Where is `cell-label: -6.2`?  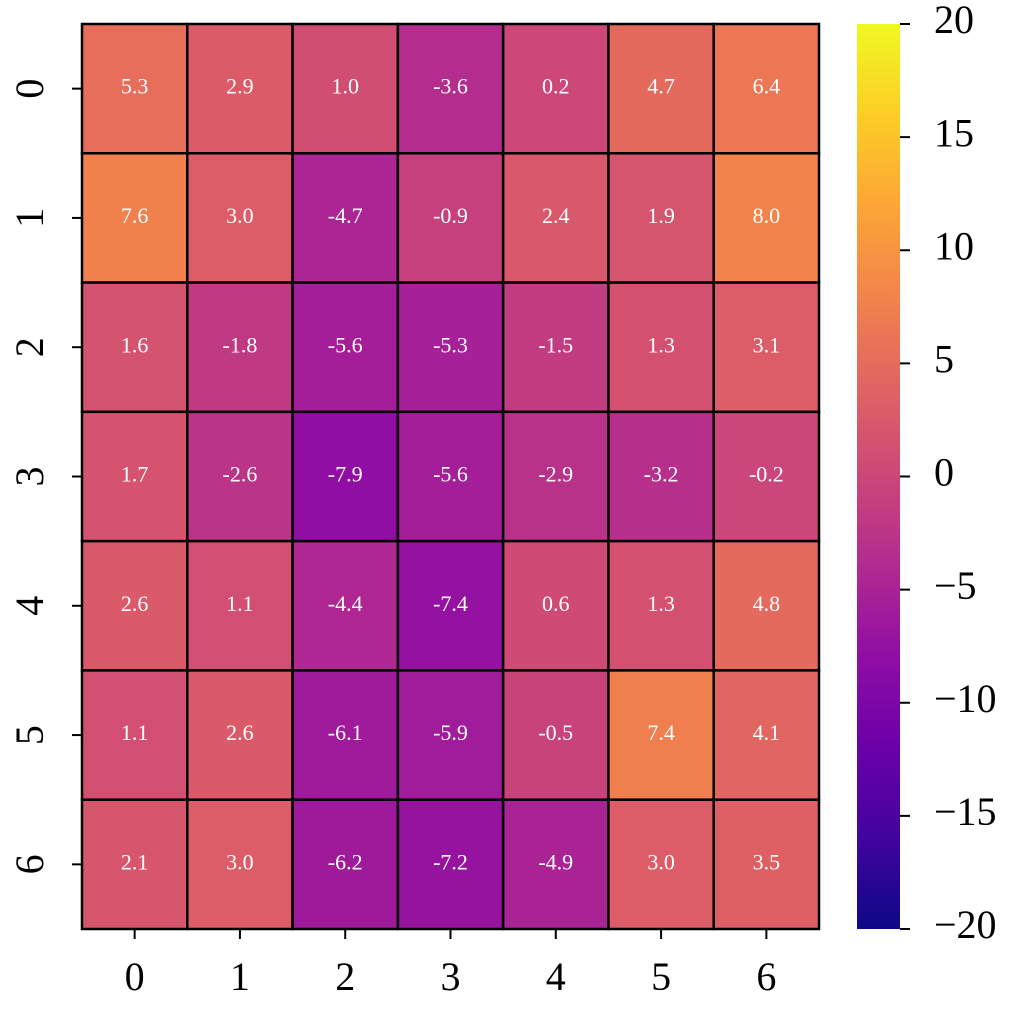
cell-label: -6.2 is located at coordinates (345, 861).